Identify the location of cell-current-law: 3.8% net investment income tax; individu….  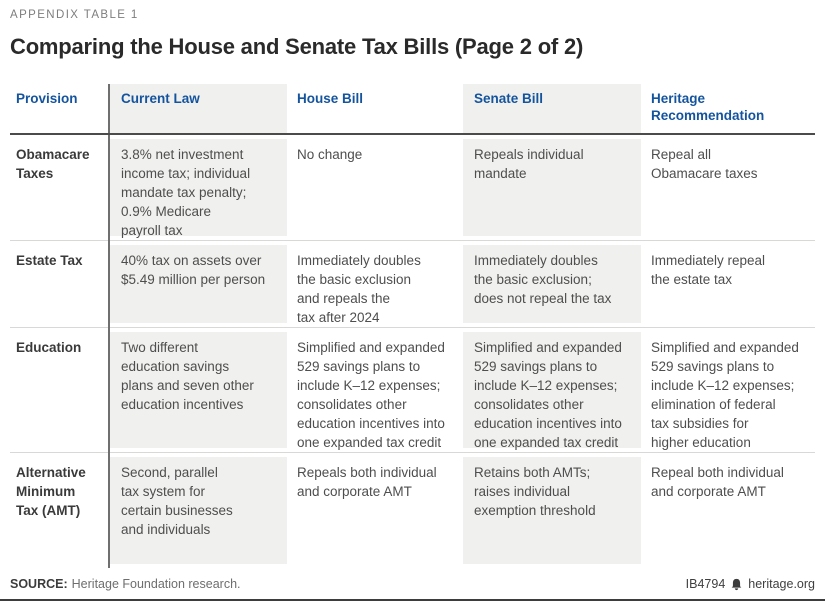
(197, 187).